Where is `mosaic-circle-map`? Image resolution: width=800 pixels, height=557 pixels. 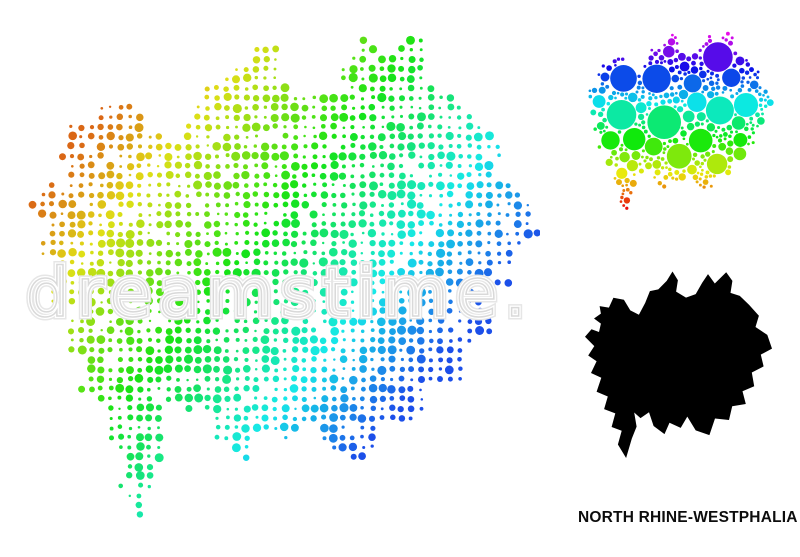 mosaic-circle-map is located at coordinates (681, 120).